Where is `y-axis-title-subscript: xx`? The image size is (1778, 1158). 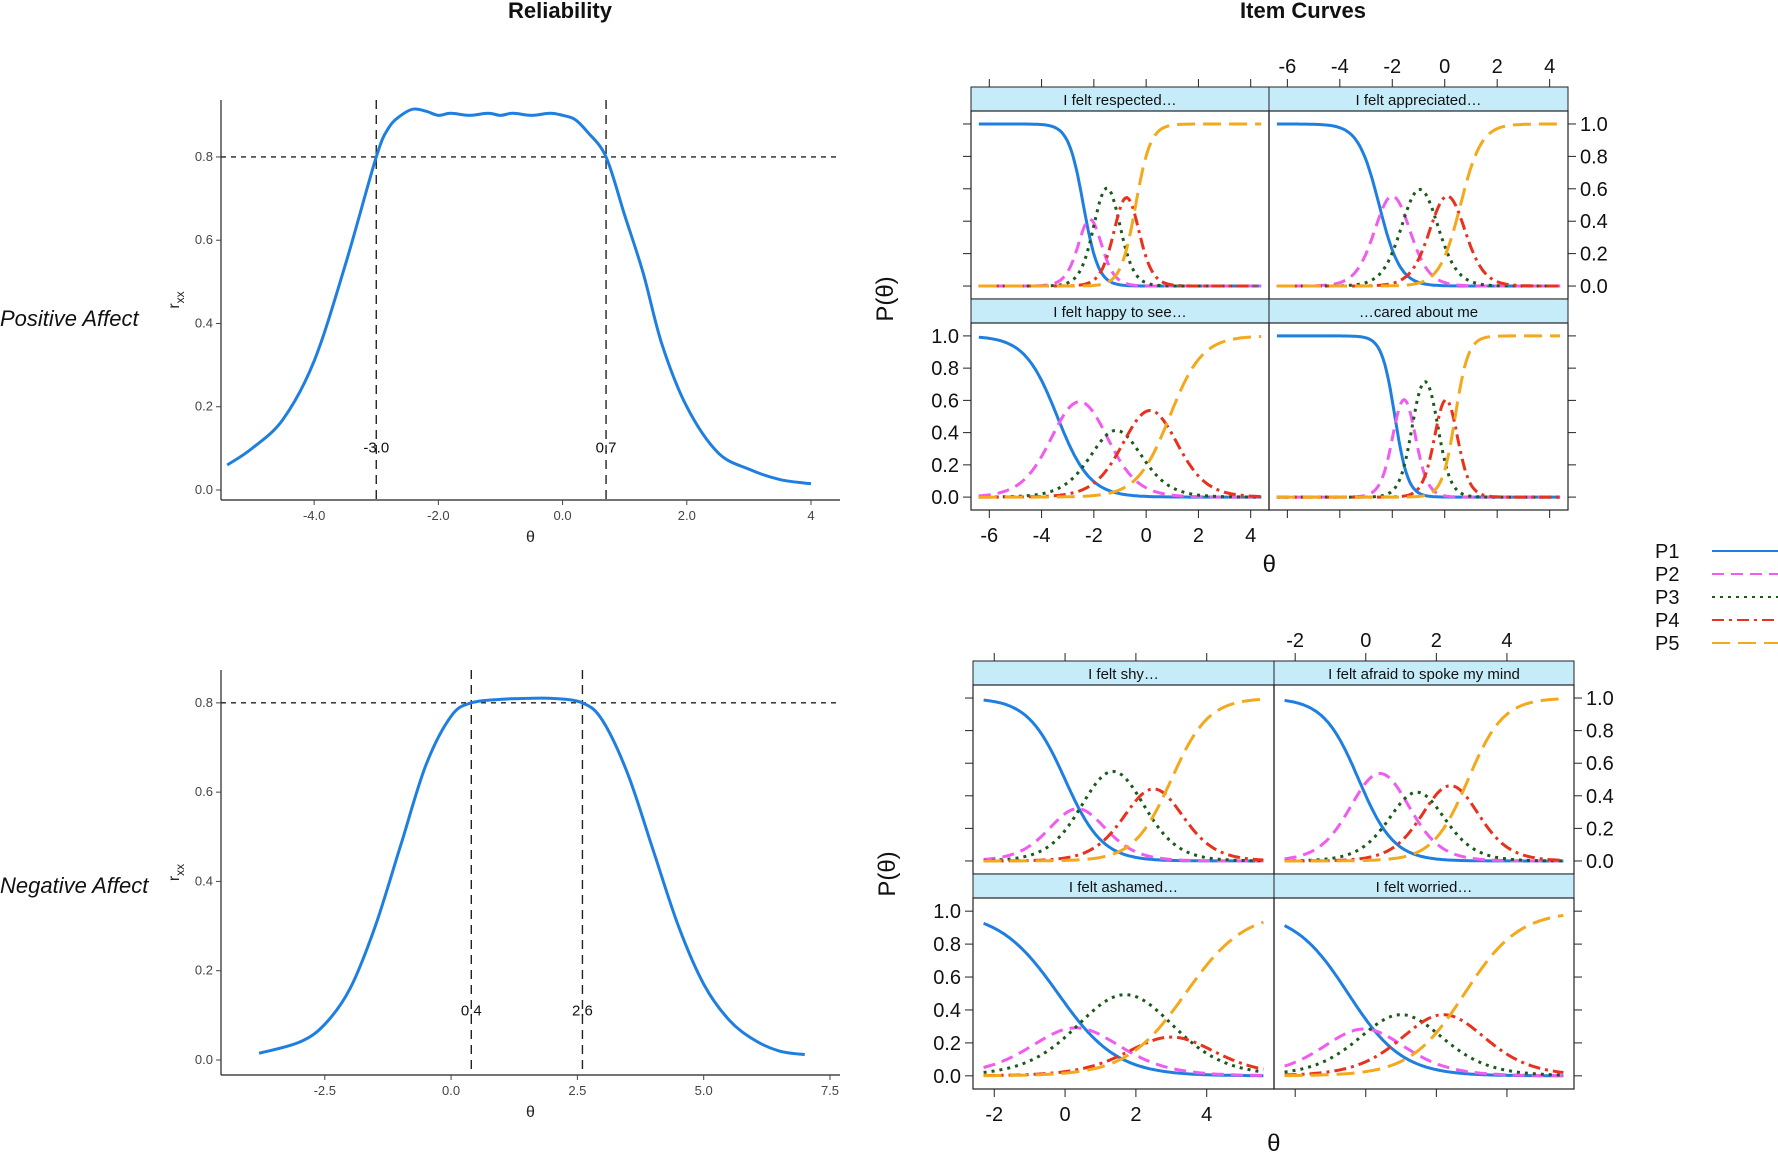 y-axis-title-subscript: xx is located at coordinates (180, 297).